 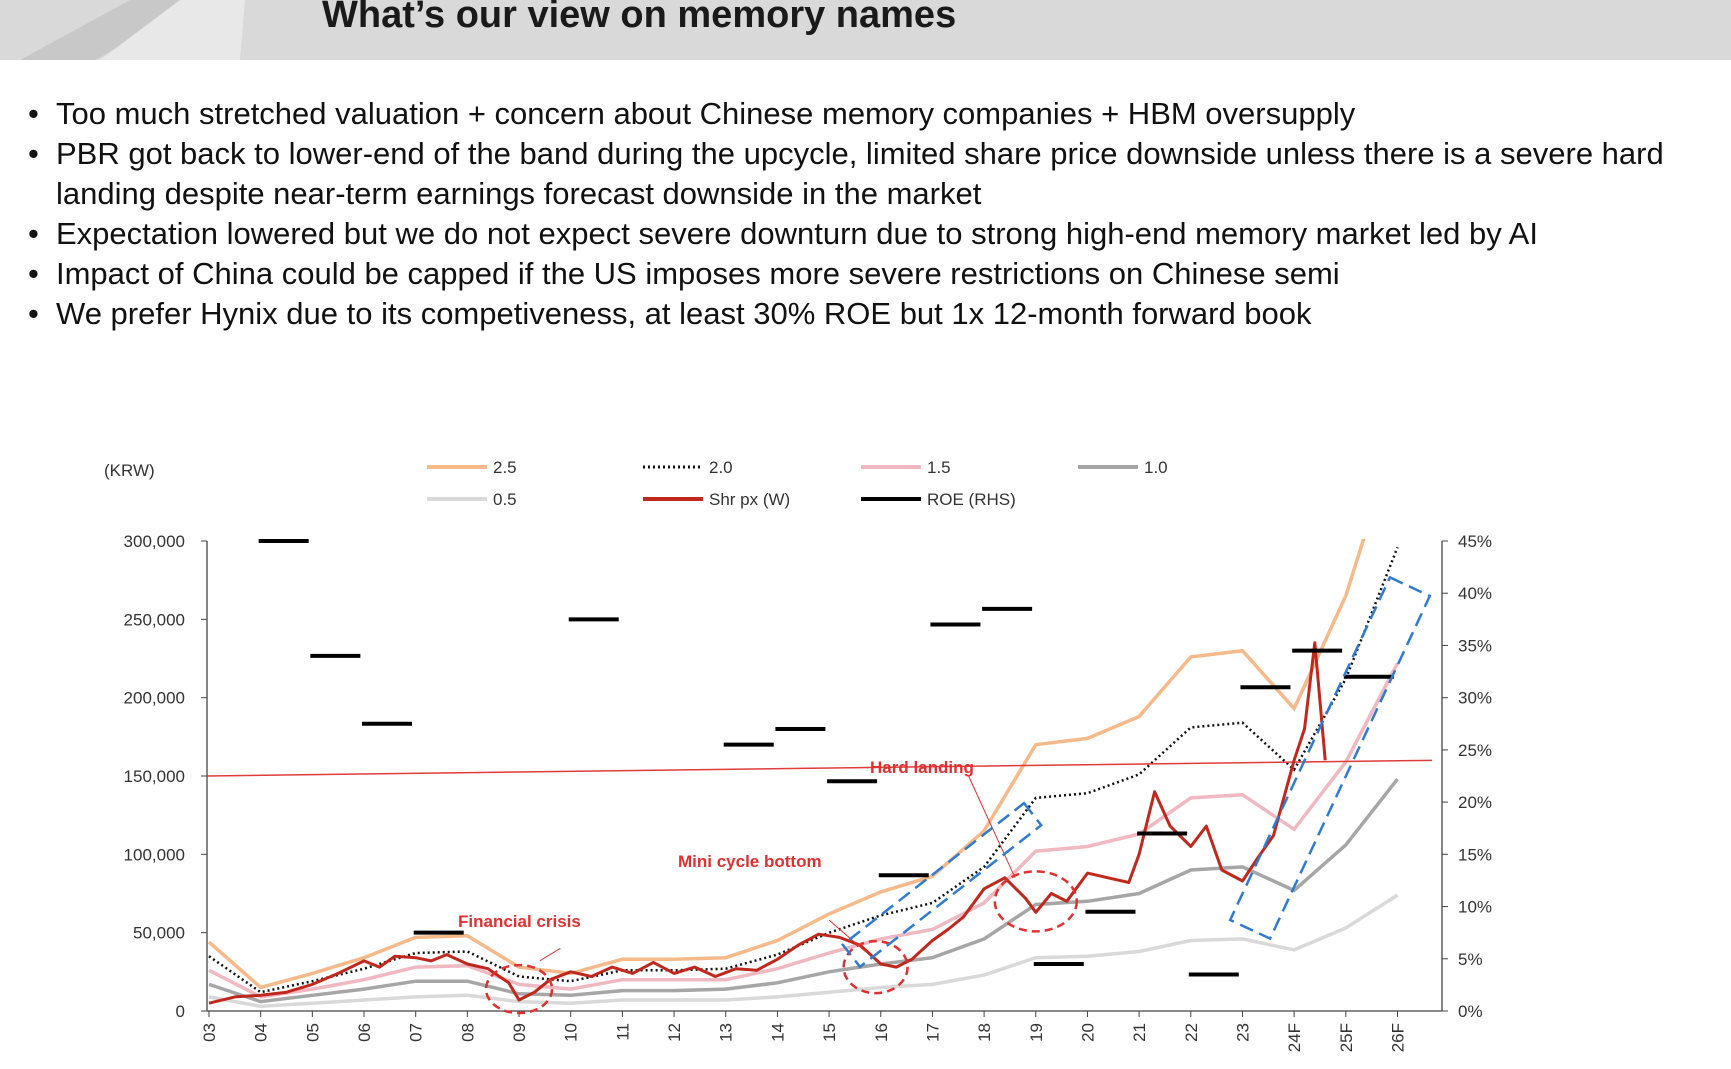 What do you see at coordinates (1242, 1032) in the screenshot?
I see `x-tick-label: 23` at bounding box center [1242, 1032].